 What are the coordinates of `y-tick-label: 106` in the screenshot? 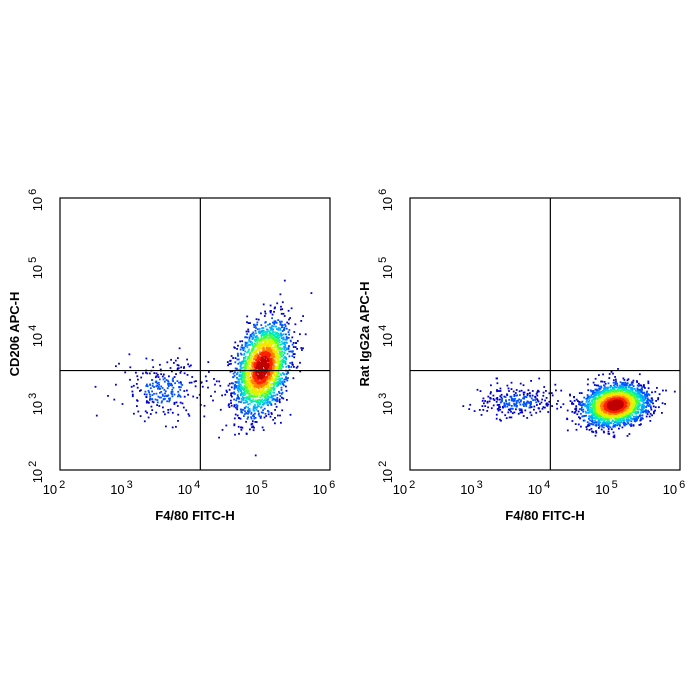 It's located at (36, 200).